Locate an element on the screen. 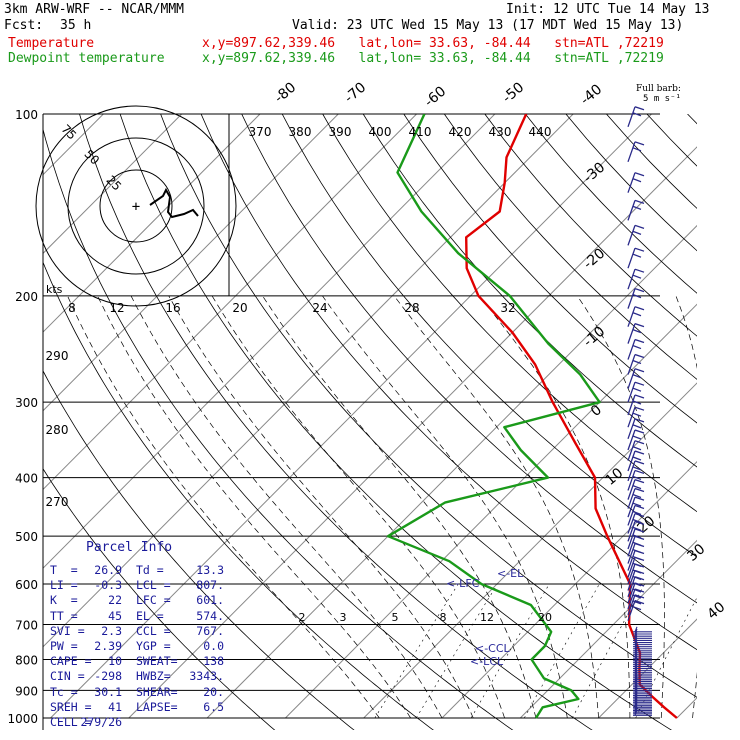 This screenshot has height=740, width=740. isotherm-label: -20 is located at coordinates (595, 258).